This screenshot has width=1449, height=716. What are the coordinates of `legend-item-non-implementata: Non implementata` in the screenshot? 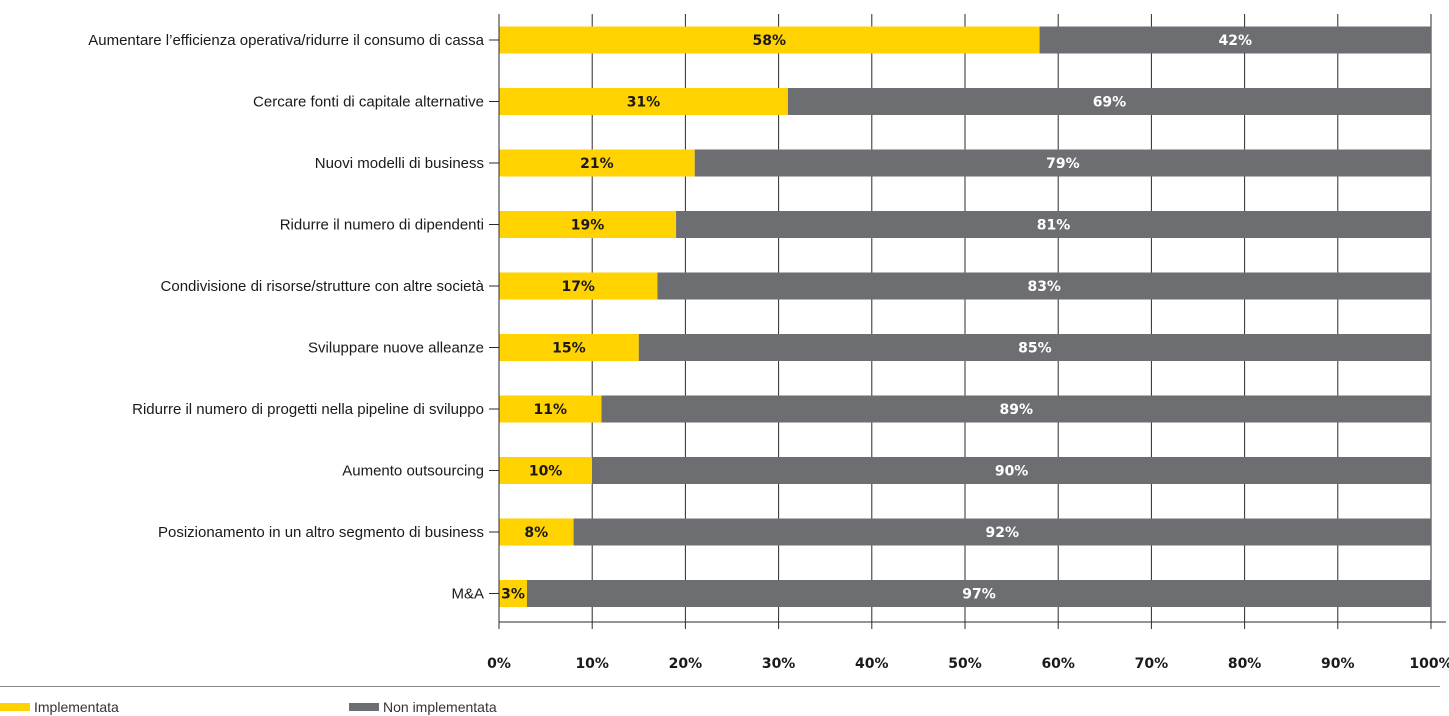 It's located at (423, 707).